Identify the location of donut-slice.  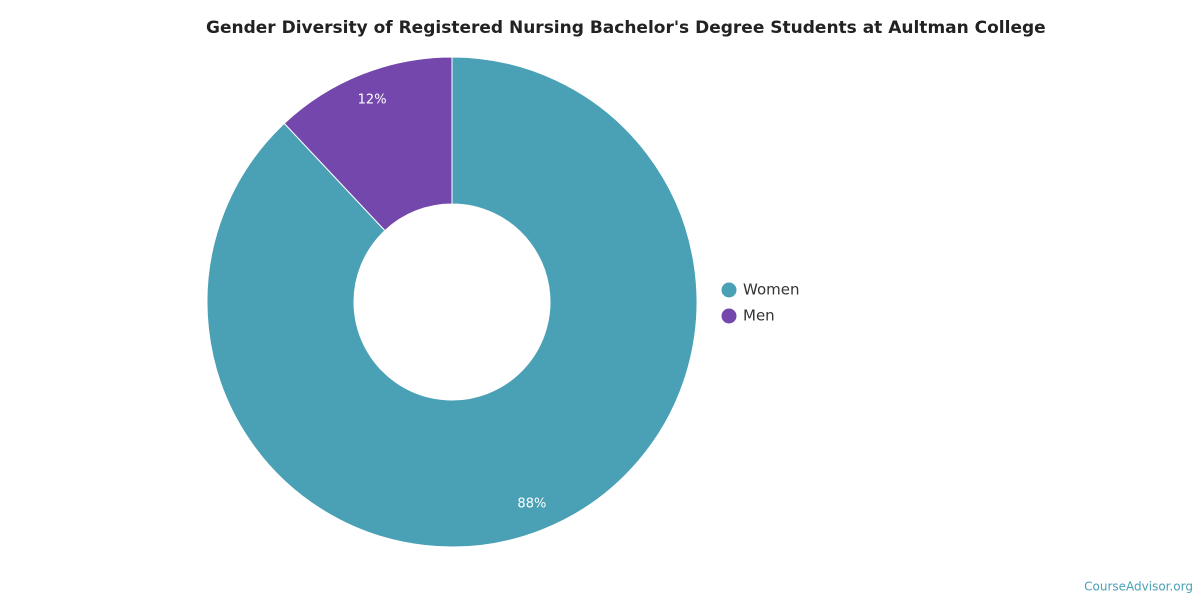
(368, 144).